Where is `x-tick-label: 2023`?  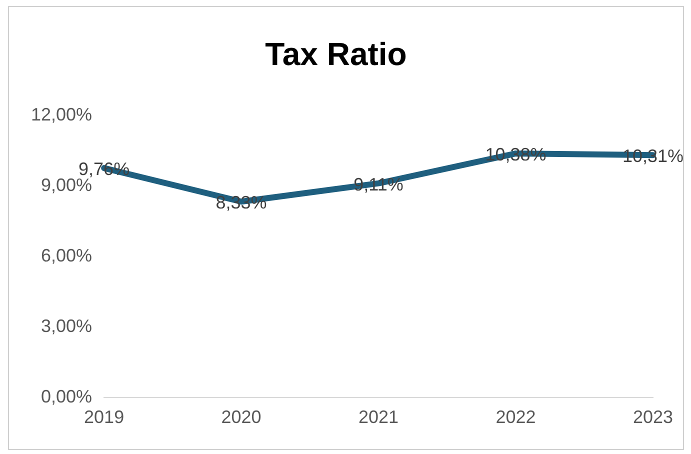 x-tick-label: 2023 is located at coordinates (652, 417).